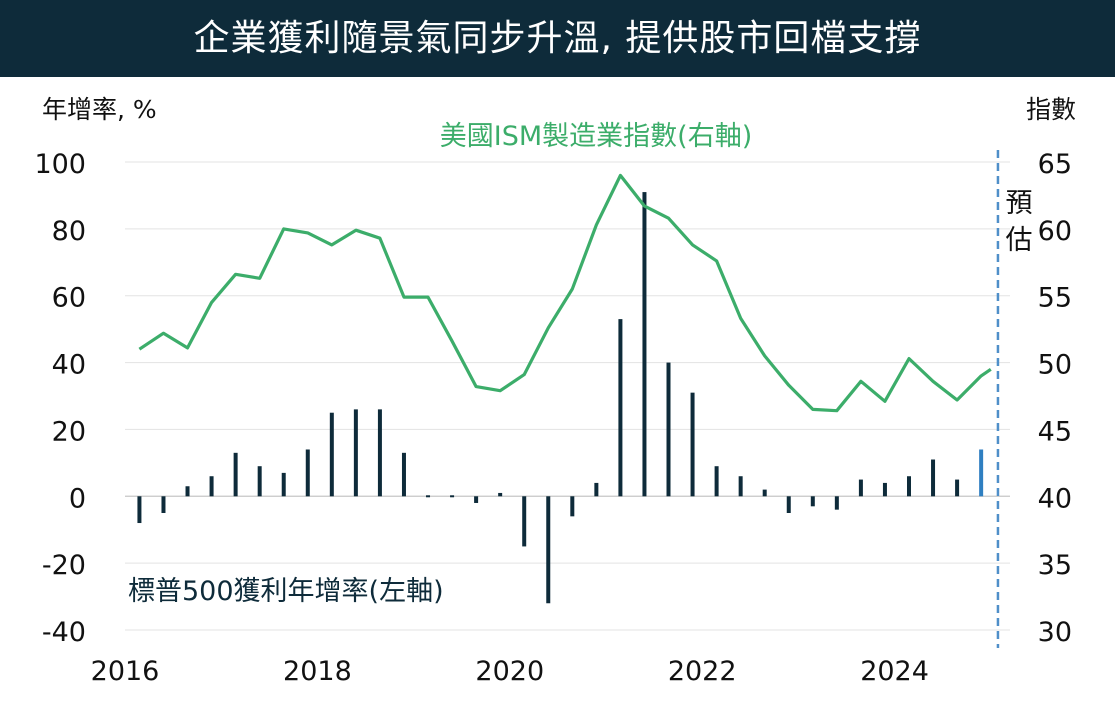 This screenshot has height=716, width=1115. I want to click on right-tick-label: 50, so click(1055, 365).